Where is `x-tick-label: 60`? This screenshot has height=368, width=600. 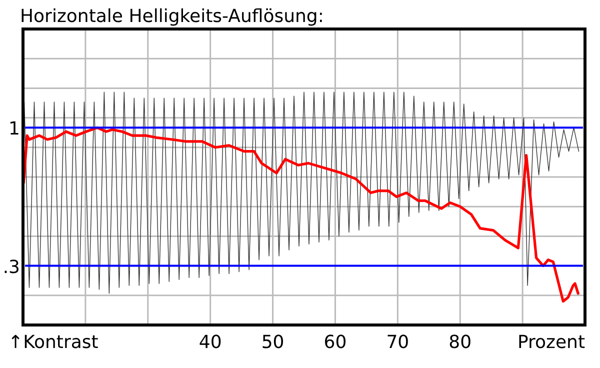 x-tick-label: 60 is located at coordinates (335, 342).